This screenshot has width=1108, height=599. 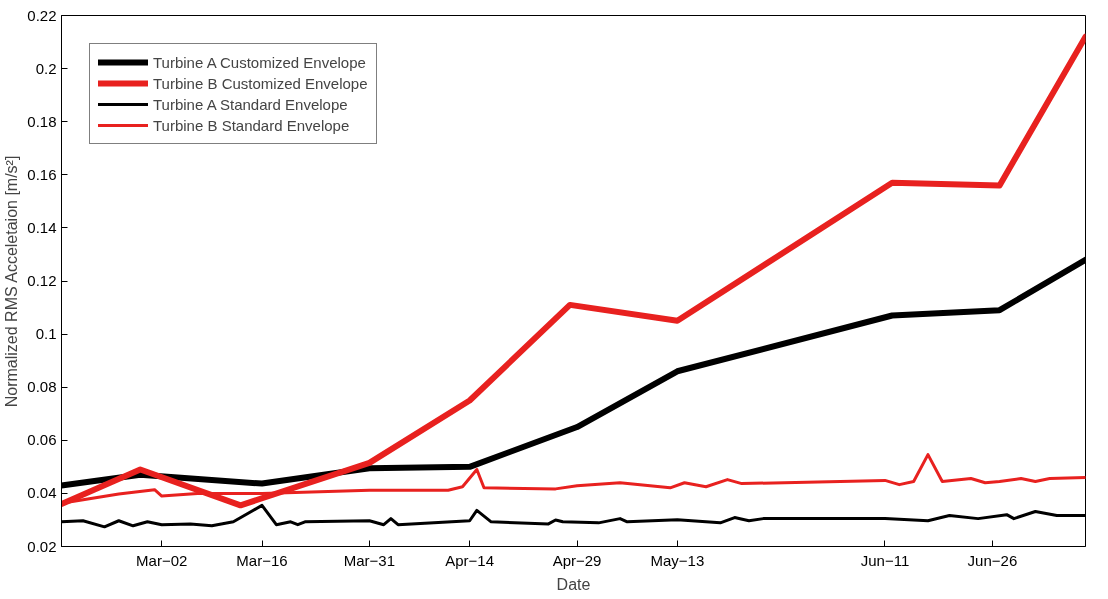 I want to click on x-tick-label: Mar−02, so click(x=162, y=560).